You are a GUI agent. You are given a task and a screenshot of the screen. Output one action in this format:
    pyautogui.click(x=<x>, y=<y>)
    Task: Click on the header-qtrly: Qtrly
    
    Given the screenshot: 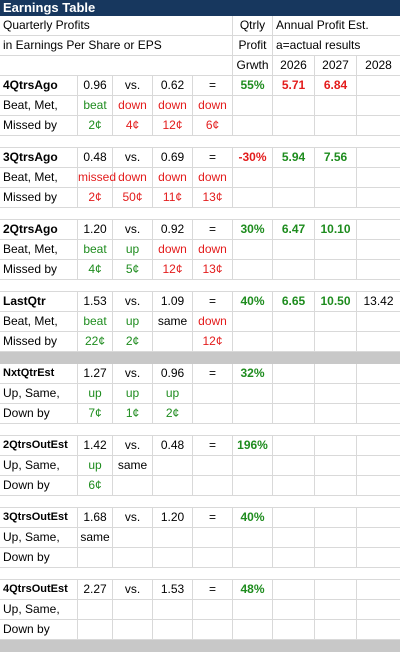 What is the action you would take?
    pyautogui.click(x=253, y=25)
    